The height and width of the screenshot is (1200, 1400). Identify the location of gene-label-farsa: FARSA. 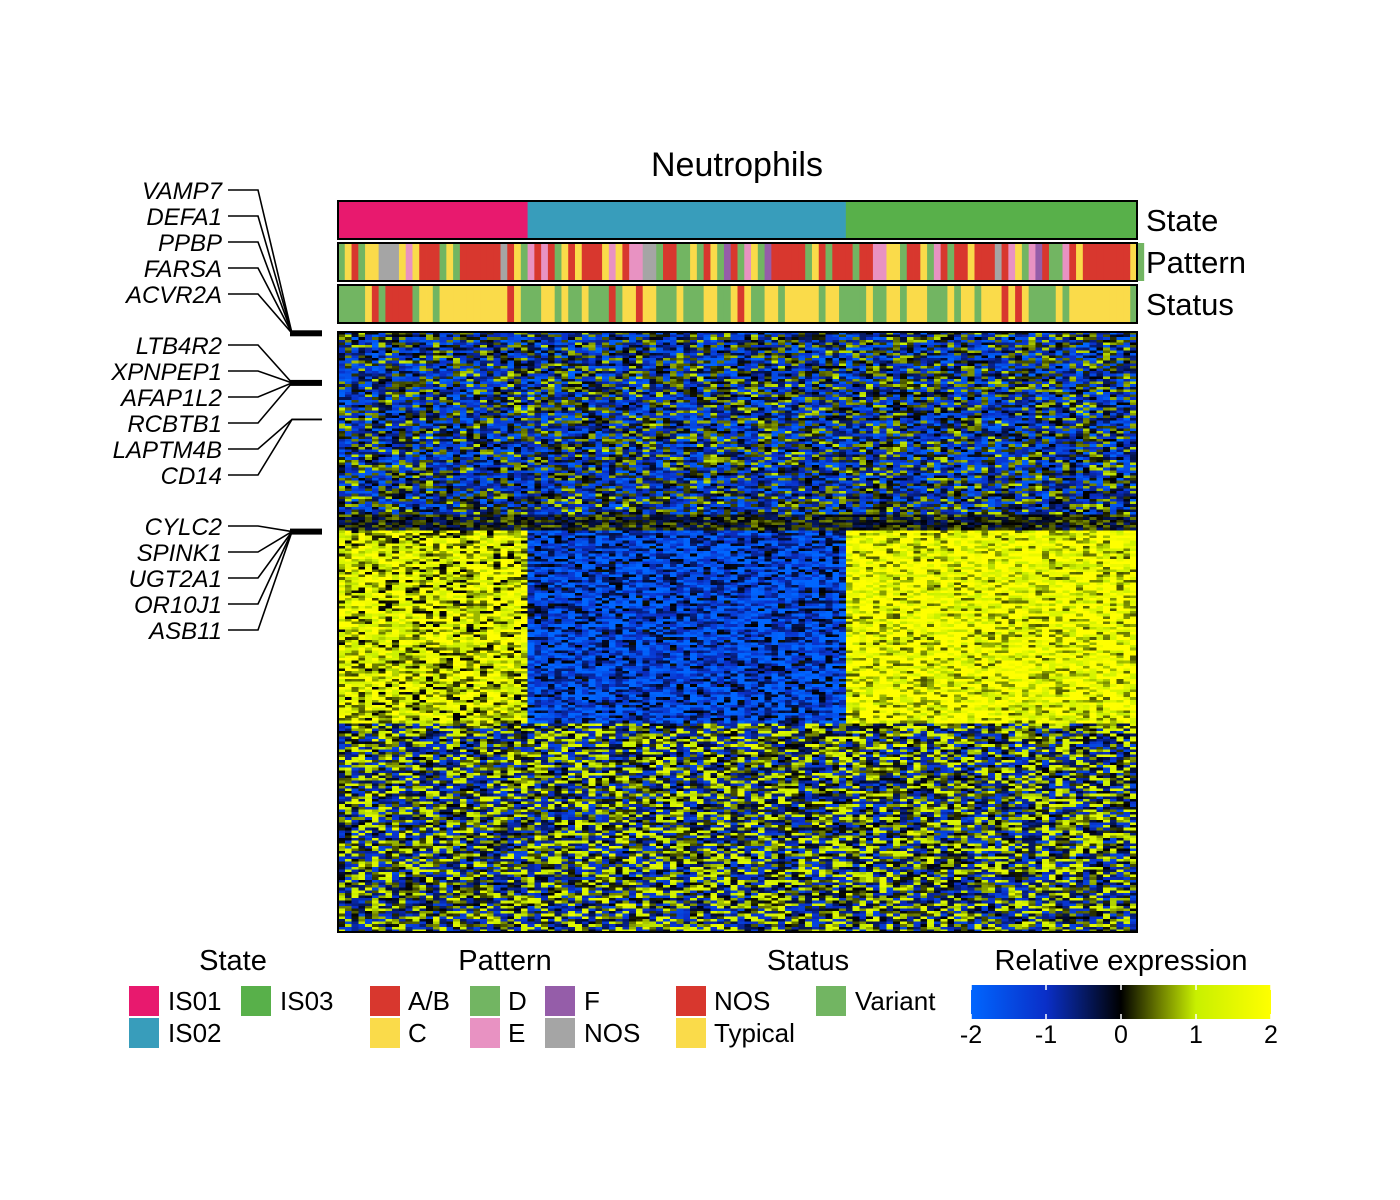
(183, 269).